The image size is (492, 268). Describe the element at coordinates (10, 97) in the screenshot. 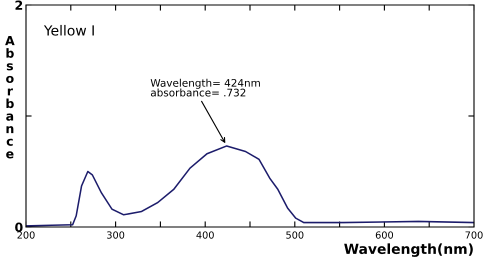

I see `text: Absorbance` at that location.